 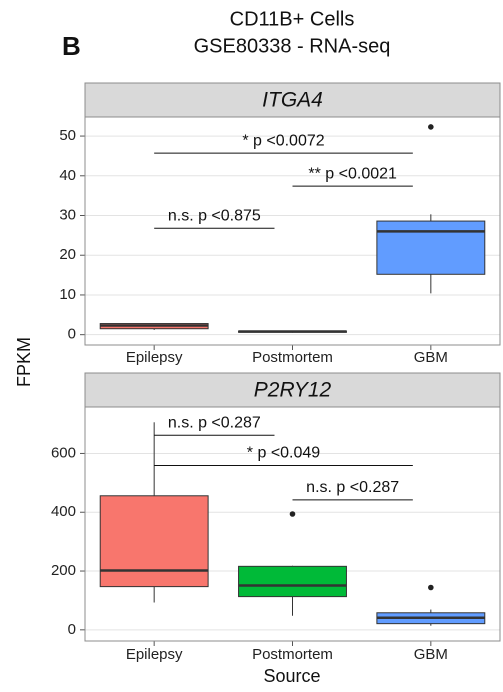 What do you see at coordinates (67, 254) in the screenshot?
I see `y-tick-label: 20` at bounding box center [67, 254].